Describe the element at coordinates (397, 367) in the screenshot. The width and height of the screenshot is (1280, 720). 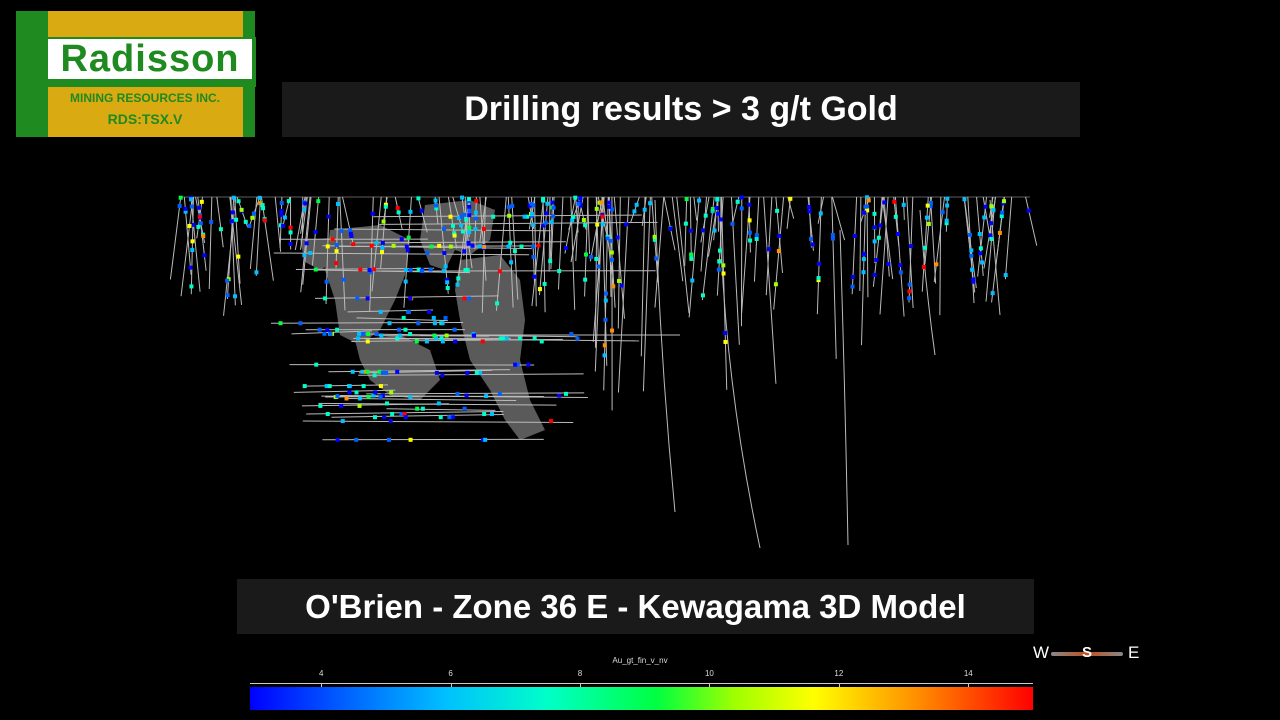
I see `stope-shape` at that location.